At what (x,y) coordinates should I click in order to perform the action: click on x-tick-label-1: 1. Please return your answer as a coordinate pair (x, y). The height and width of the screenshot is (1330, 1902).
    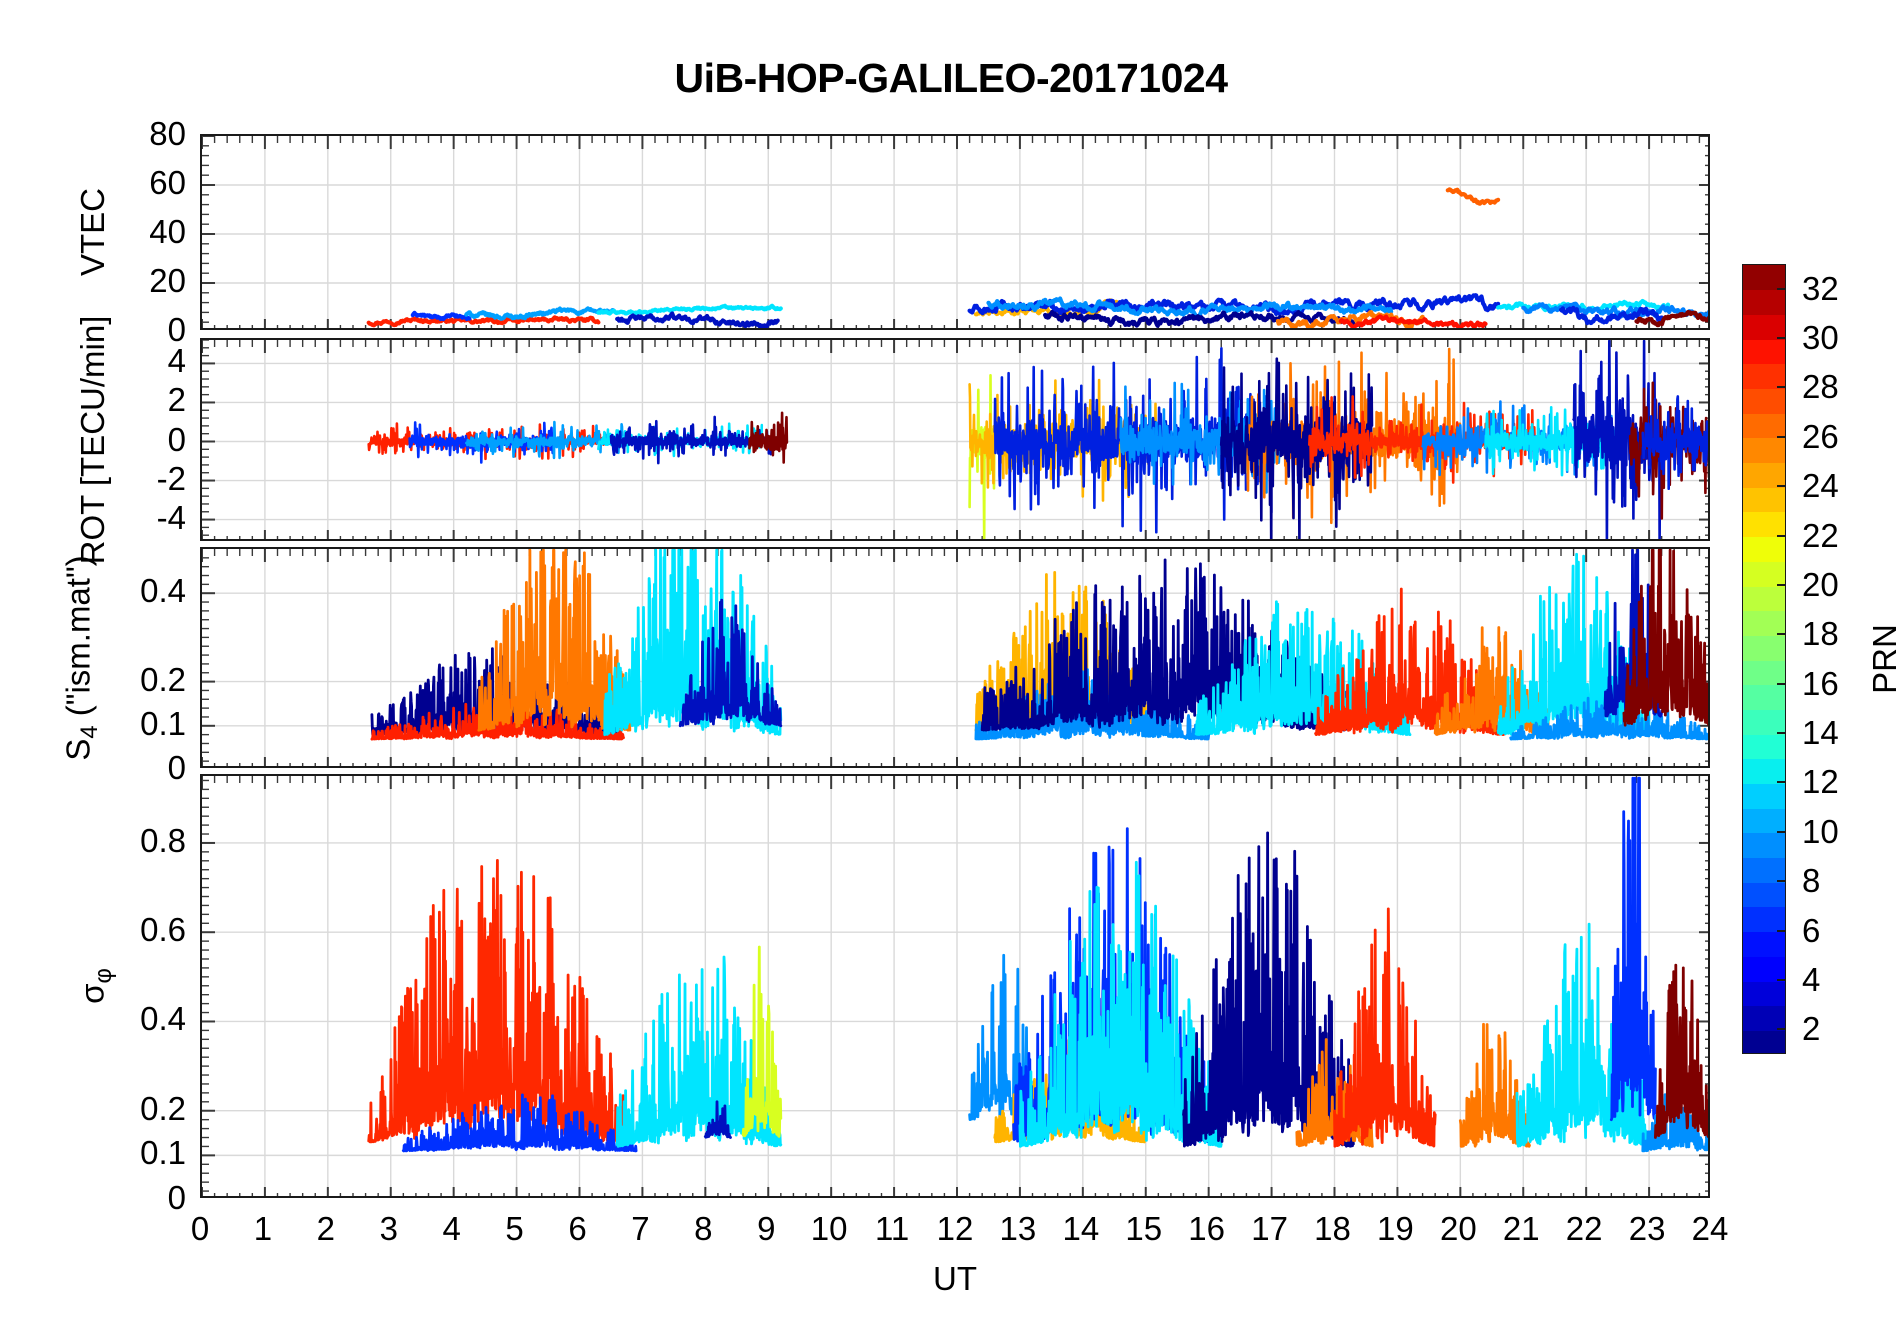
    Looking at the image, I should click on (263, 1228).